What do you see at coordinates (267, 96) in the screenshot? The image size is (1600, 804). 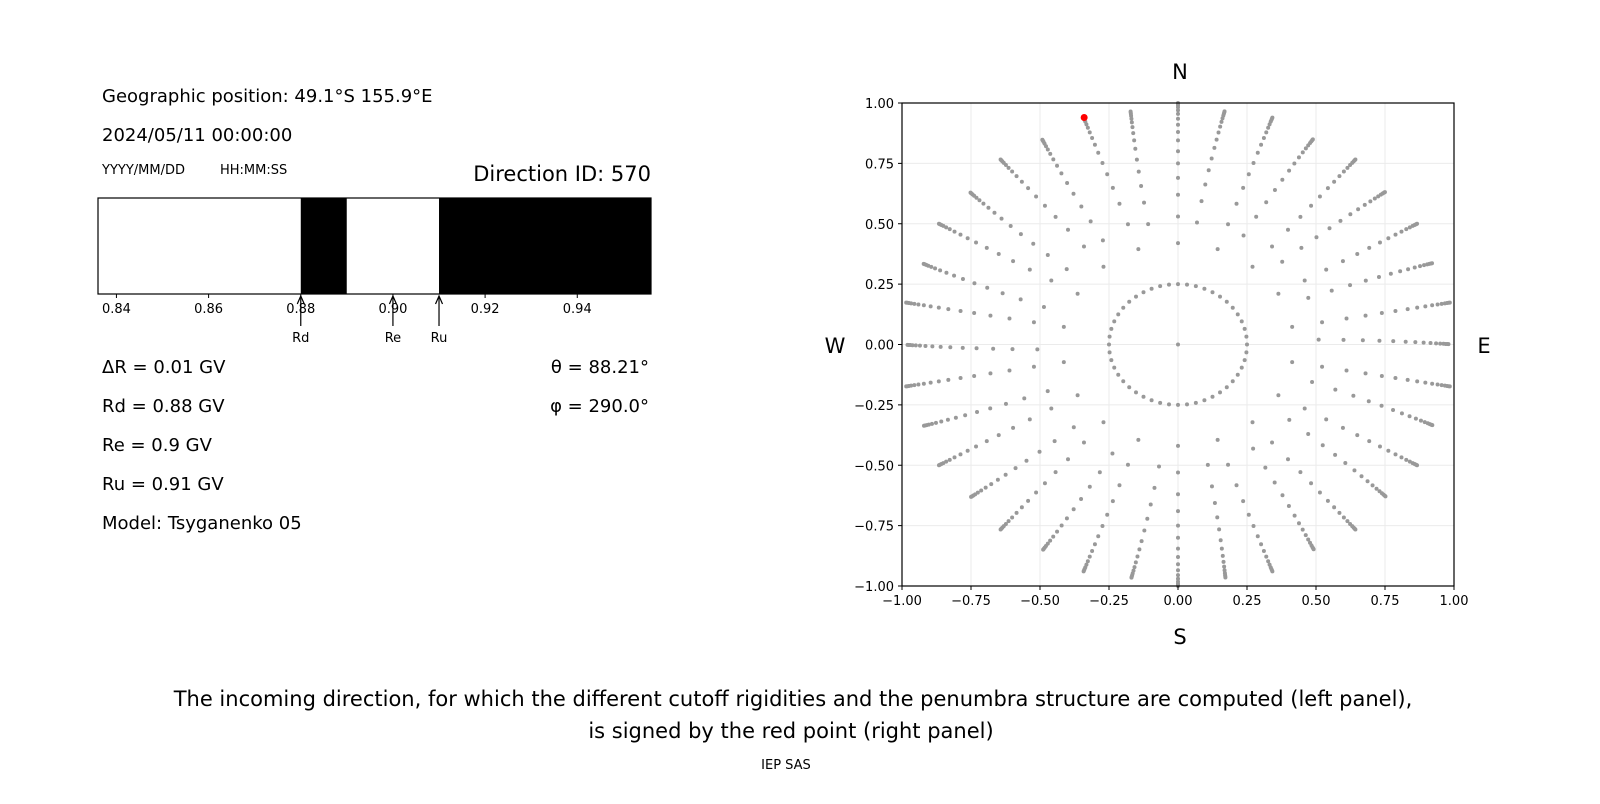 I see `geo-position: Geographic position: 49.1°S 155.9°E` at bounding box center [267, 96].